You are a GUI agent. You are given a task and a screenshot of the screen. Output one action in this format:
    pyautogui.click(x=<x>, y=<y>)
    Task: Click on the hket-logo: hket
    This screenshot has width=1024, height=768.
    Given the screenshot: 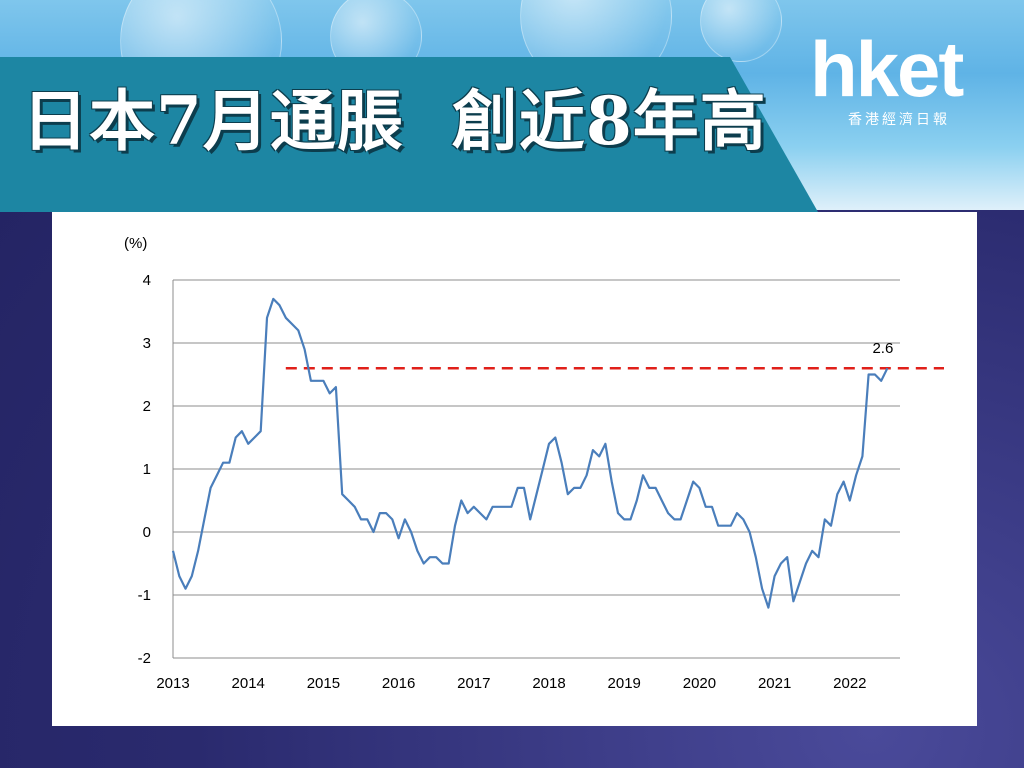 What is the action you would take?
    pyautogui.click(x=887, y=69)
    